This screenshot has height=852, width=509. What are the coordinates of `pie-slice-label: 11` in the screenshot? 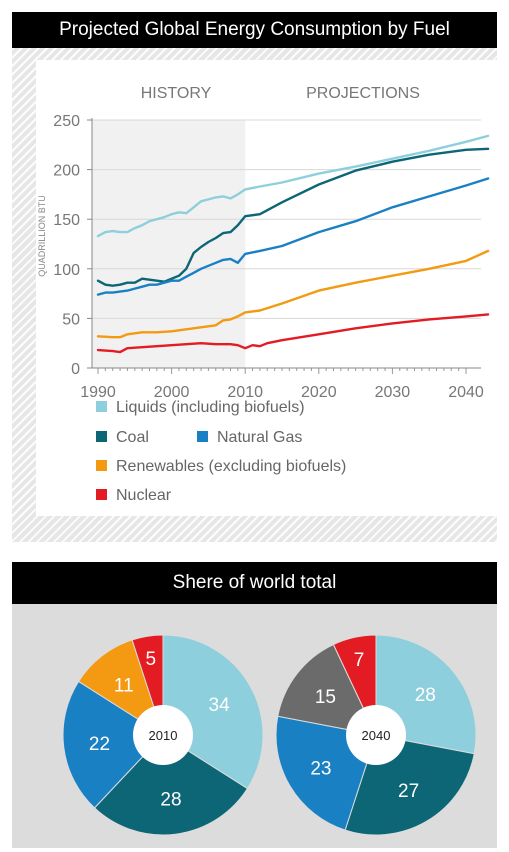 It's located at (124, 685).